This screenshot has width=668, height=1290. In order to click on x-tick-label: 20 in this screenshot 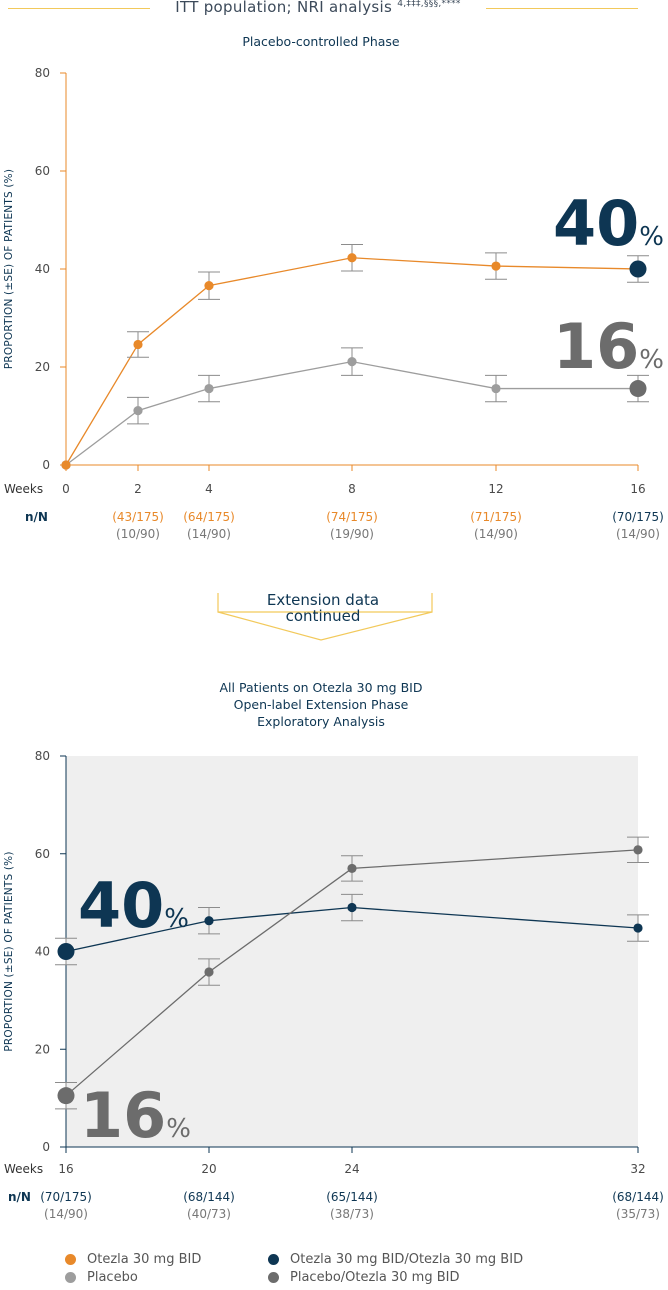, I will do `click(208, 1169)`.